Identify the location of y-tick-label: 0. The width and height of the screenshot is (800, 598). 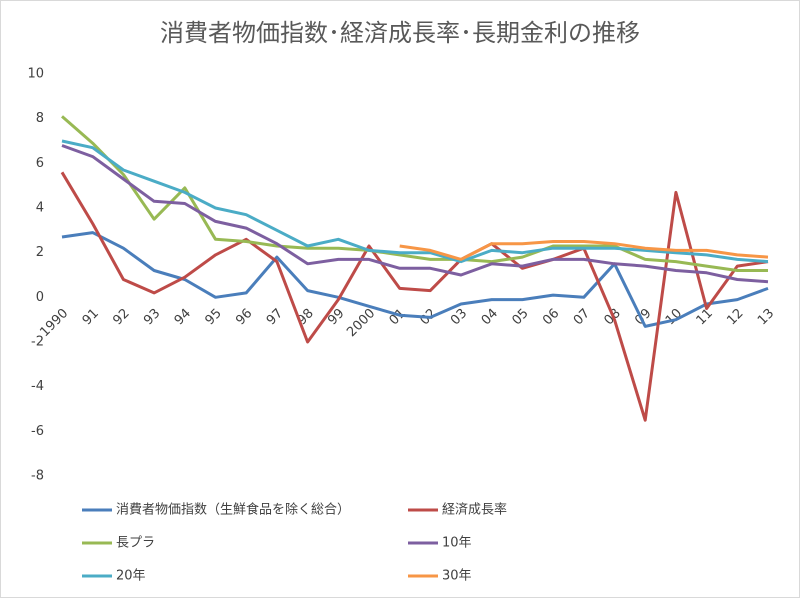
(40, 297).